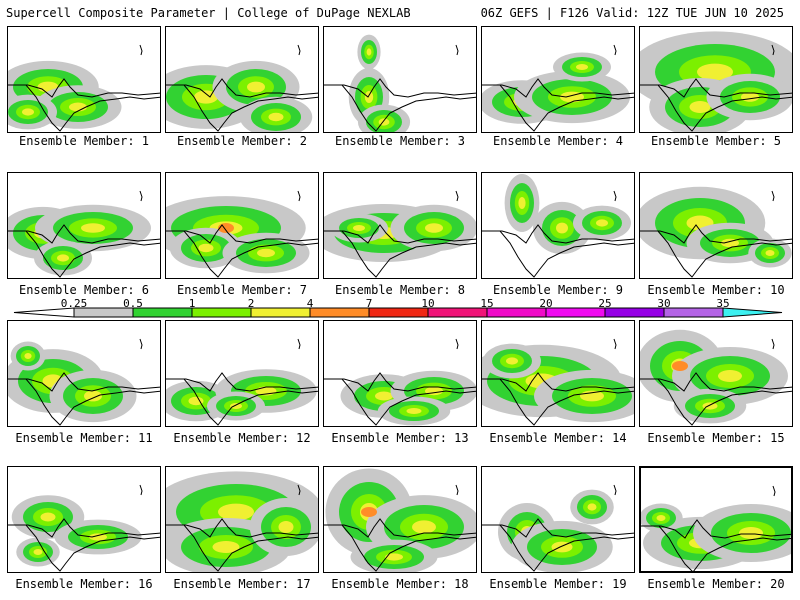  I want to click on color-scale-bar, so click(398, 312).